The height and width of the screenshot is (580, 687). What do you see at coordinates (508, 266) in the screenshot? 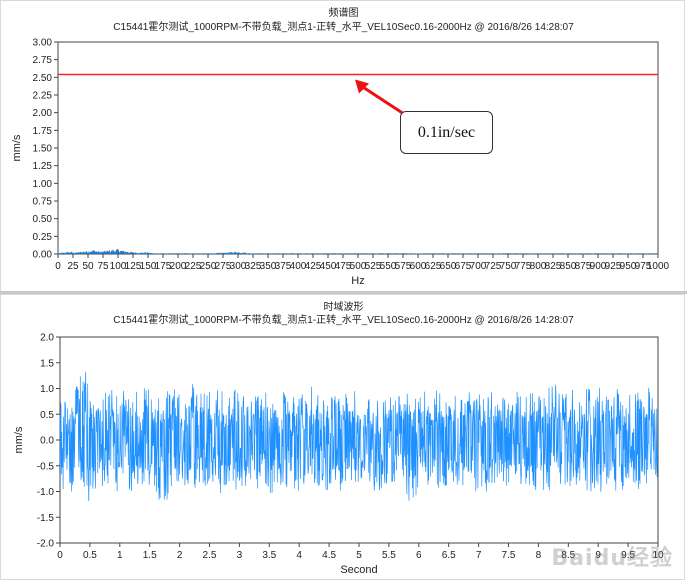
I see `spectrum-x-tick-label: 750` at bounding box center [508, 266].